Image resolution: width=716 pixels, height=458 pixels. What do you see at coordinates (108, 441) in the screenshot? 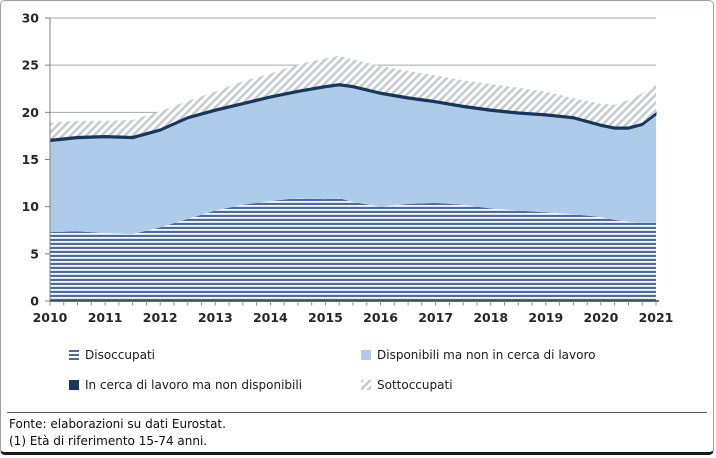
I see `reference-age-note: (1) Età di riferimento 15-74 anni.` at bounding box center [108, 441].